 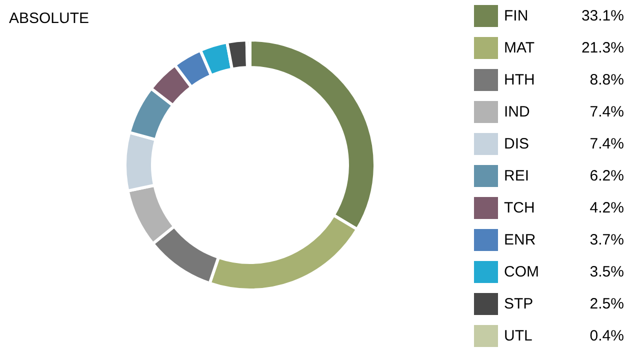 I want to click on legend-label: COM, so click(x=521, y=272).